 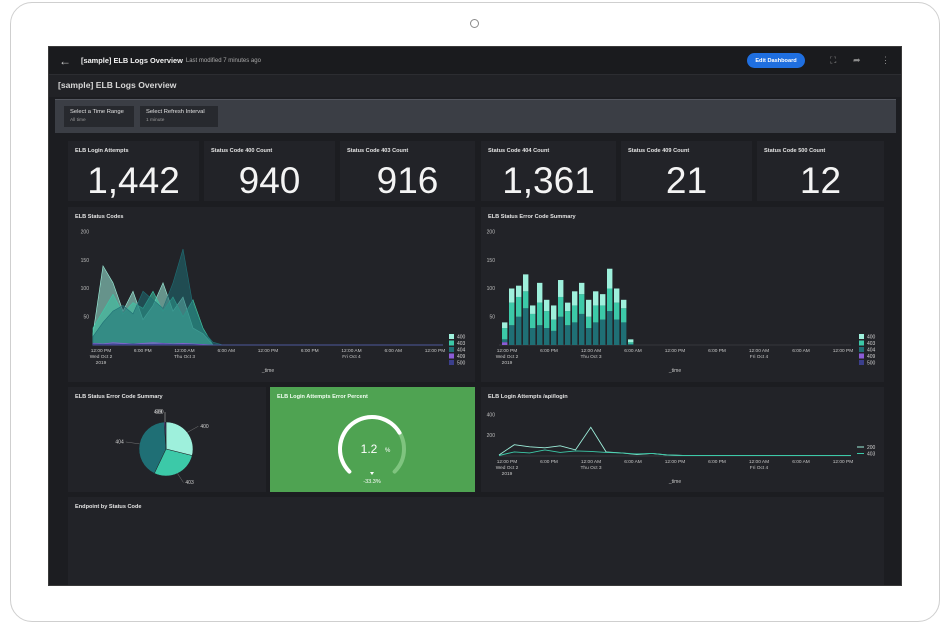 What do you see at coordinates (132, 60) in the screenshot?
I see `header-title: [sample] ELB Logs Overview` at bounding box center [132, 60].